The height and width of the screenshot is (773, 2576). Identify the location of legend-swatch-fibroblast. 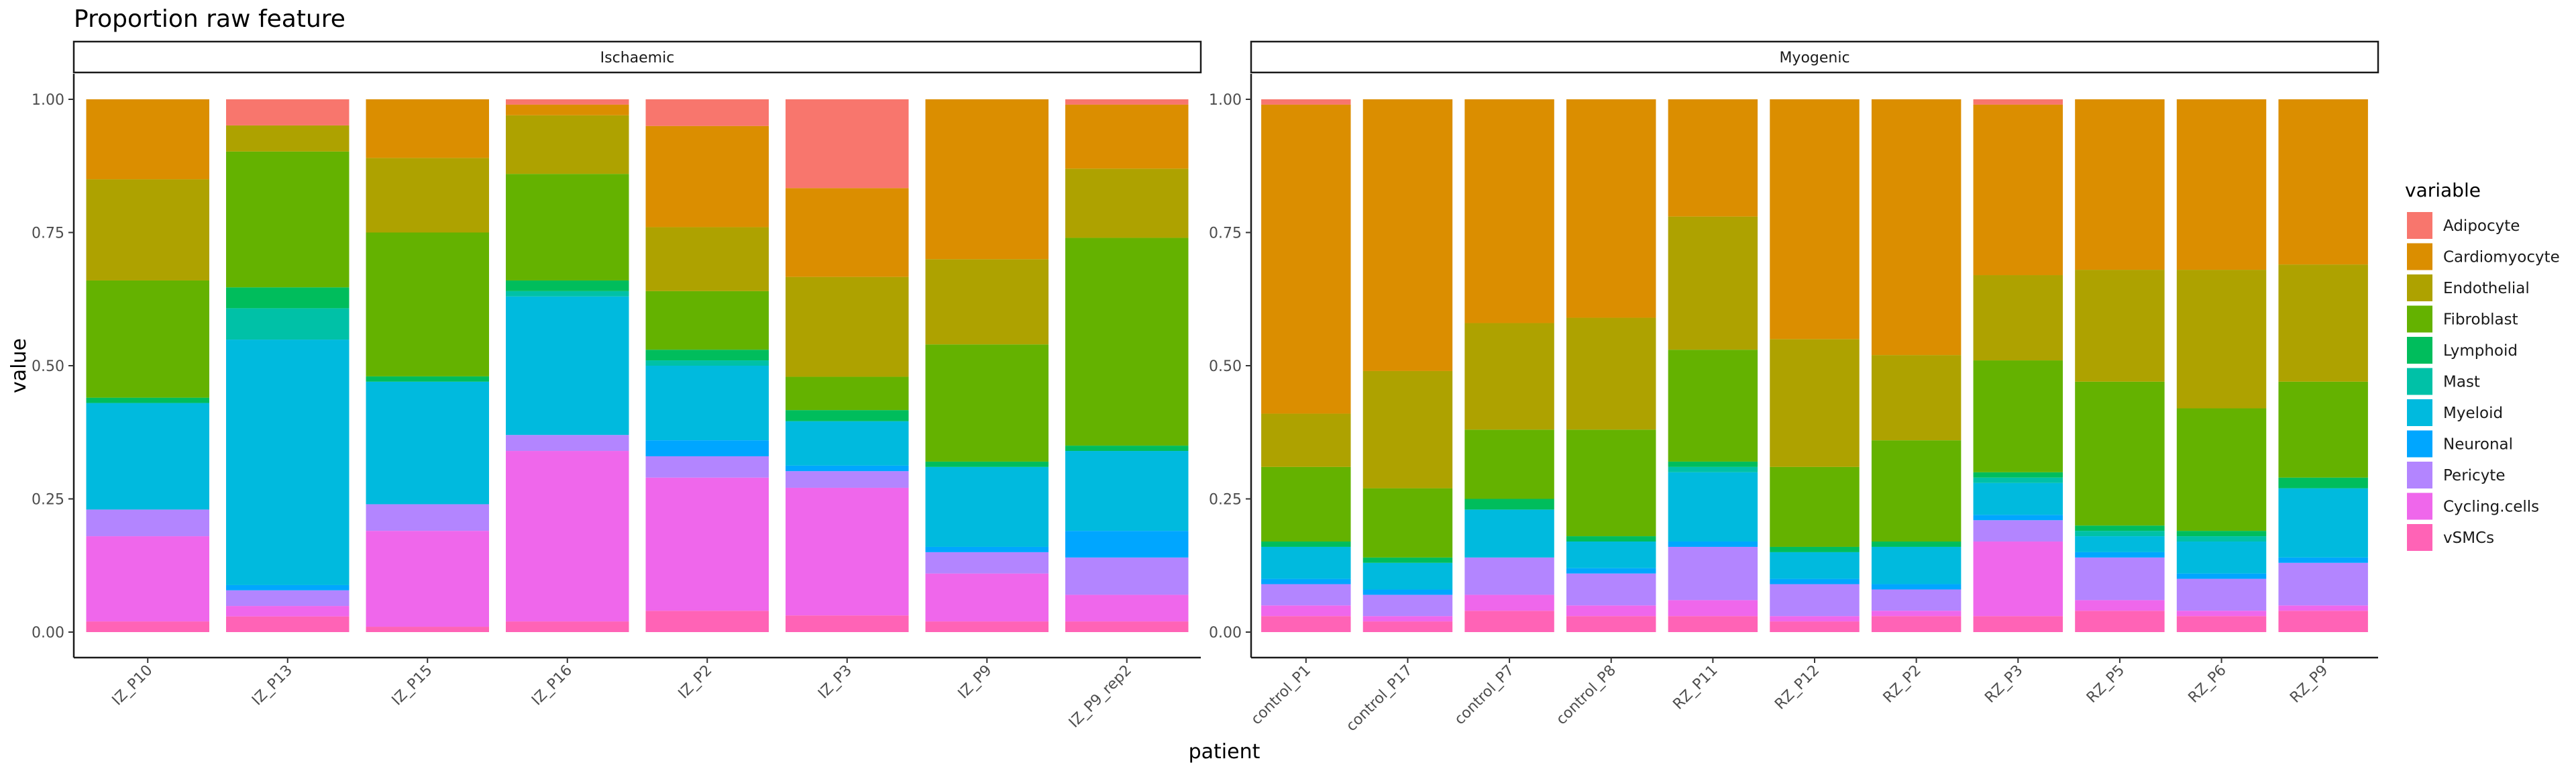
(2419, 319).